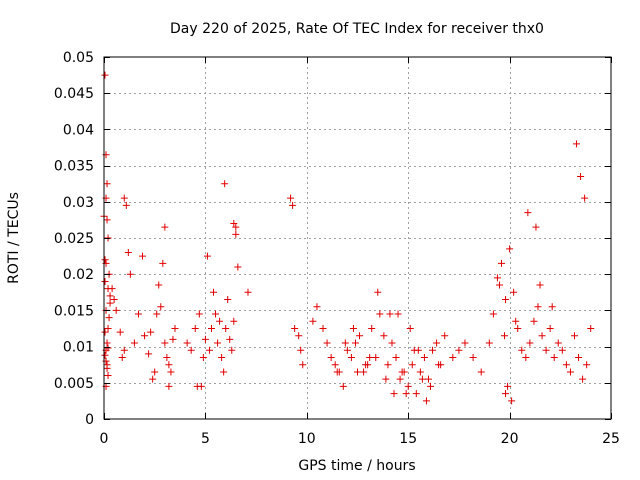  I want to click on y-tick-label: 0.02, so click(78, 275).